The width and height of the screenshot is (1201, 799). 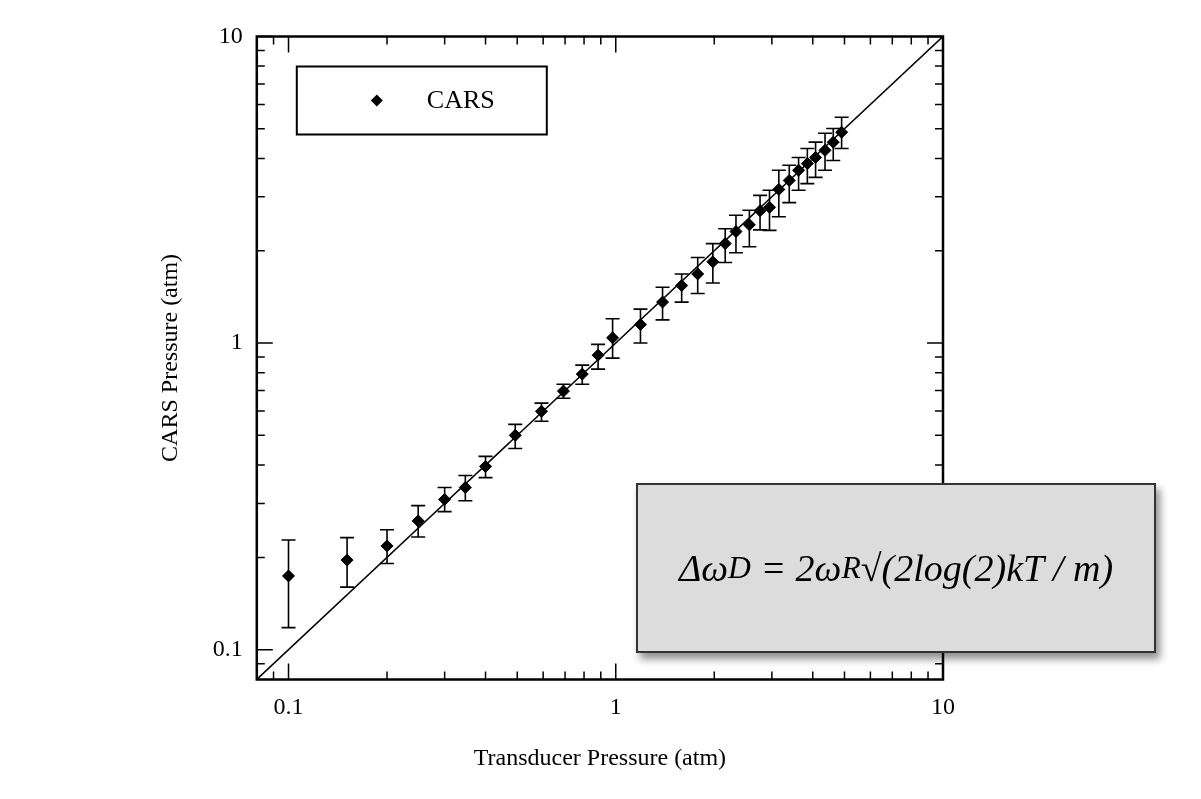 I want to click on legend-label: CARS, so click(x=460, y=100).